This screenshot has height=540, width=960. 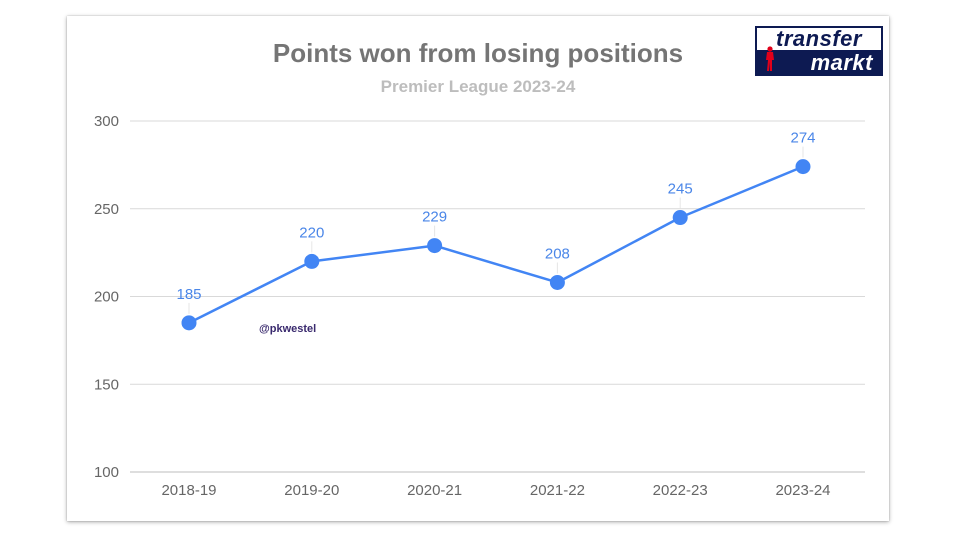 I want to click on logo-line-2: markt, so click(x=841, y=62).